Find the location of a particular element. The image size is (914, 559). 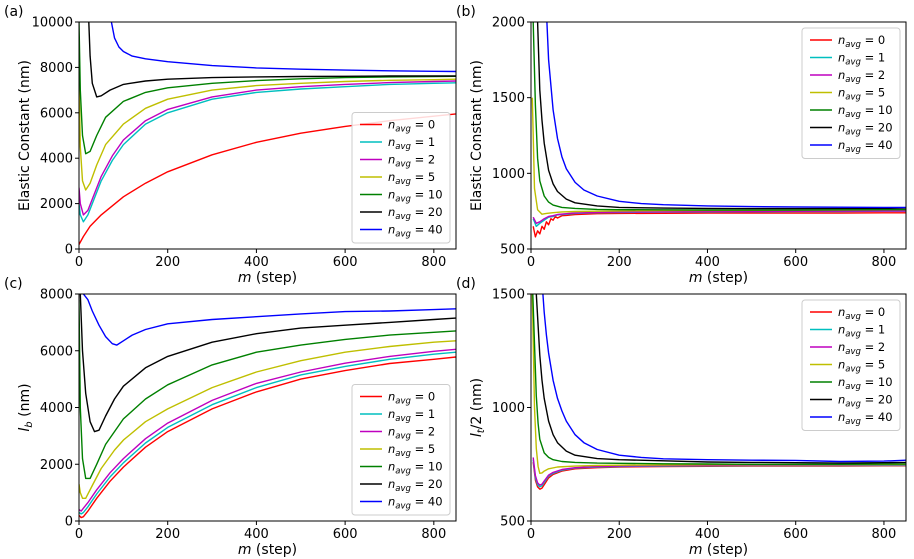

y-axis-label: lt/2 (nm) is located at coordinates (478, 407).